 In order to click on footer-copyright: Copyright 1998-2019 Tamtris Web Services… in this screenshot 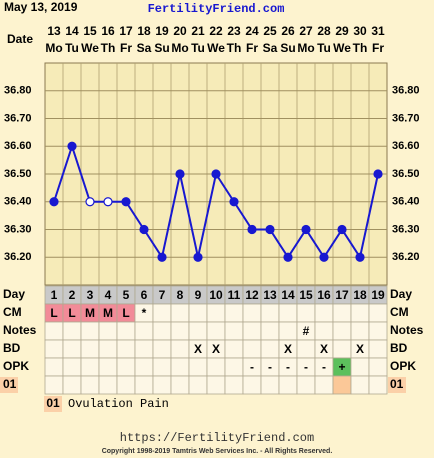, I will do `click(217, 451)`.